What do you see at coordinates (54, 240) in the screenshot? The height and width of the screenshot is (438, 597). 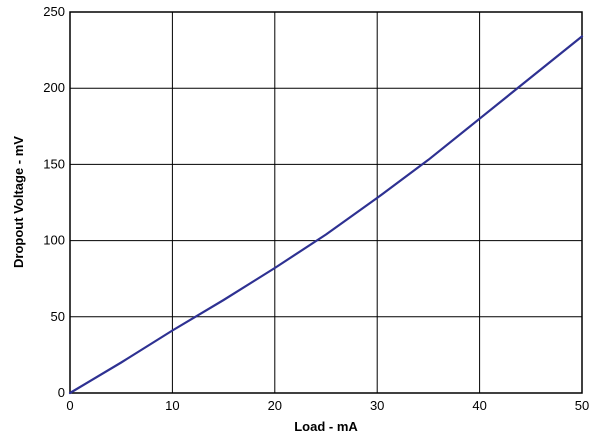 I see `y-tick-label: 100` at bounding box center [54, 240].